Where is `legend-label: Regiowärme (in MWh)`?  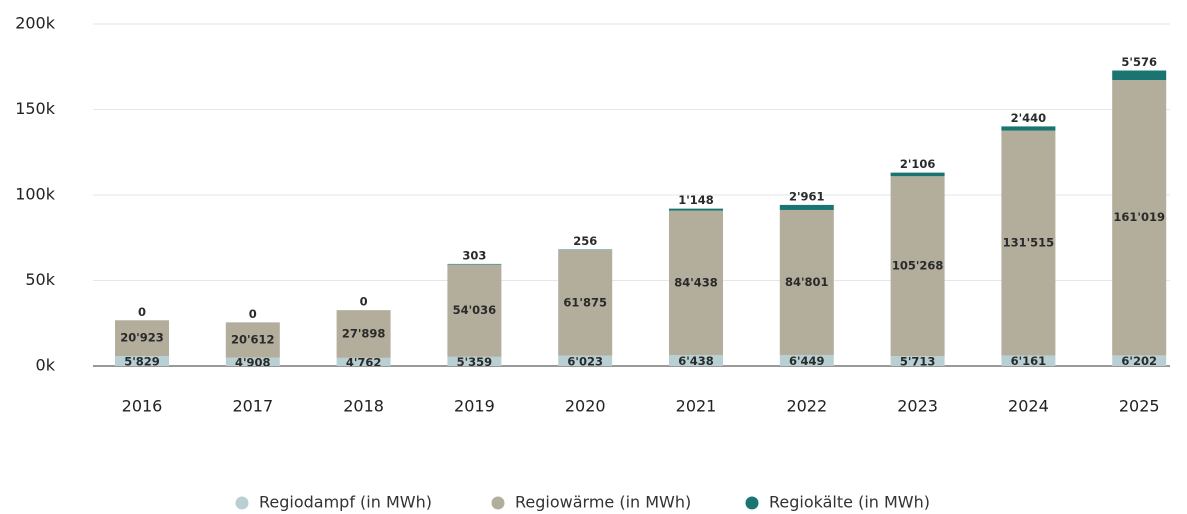 legend-label: Regiowärme (in MWh) is located at coordinates (603, 502).